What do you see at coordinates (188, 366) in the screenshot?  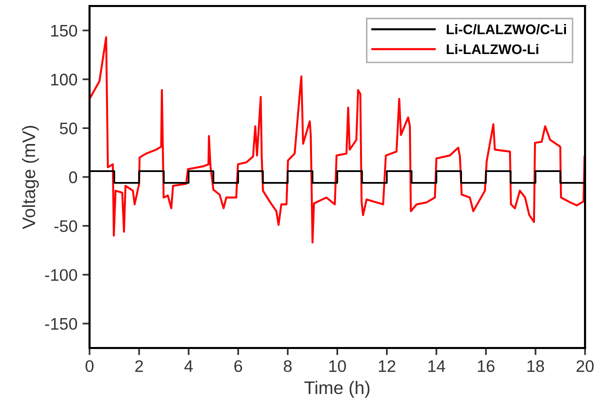 I see `x-tick-label: 4` at bounding box center [188, 366].